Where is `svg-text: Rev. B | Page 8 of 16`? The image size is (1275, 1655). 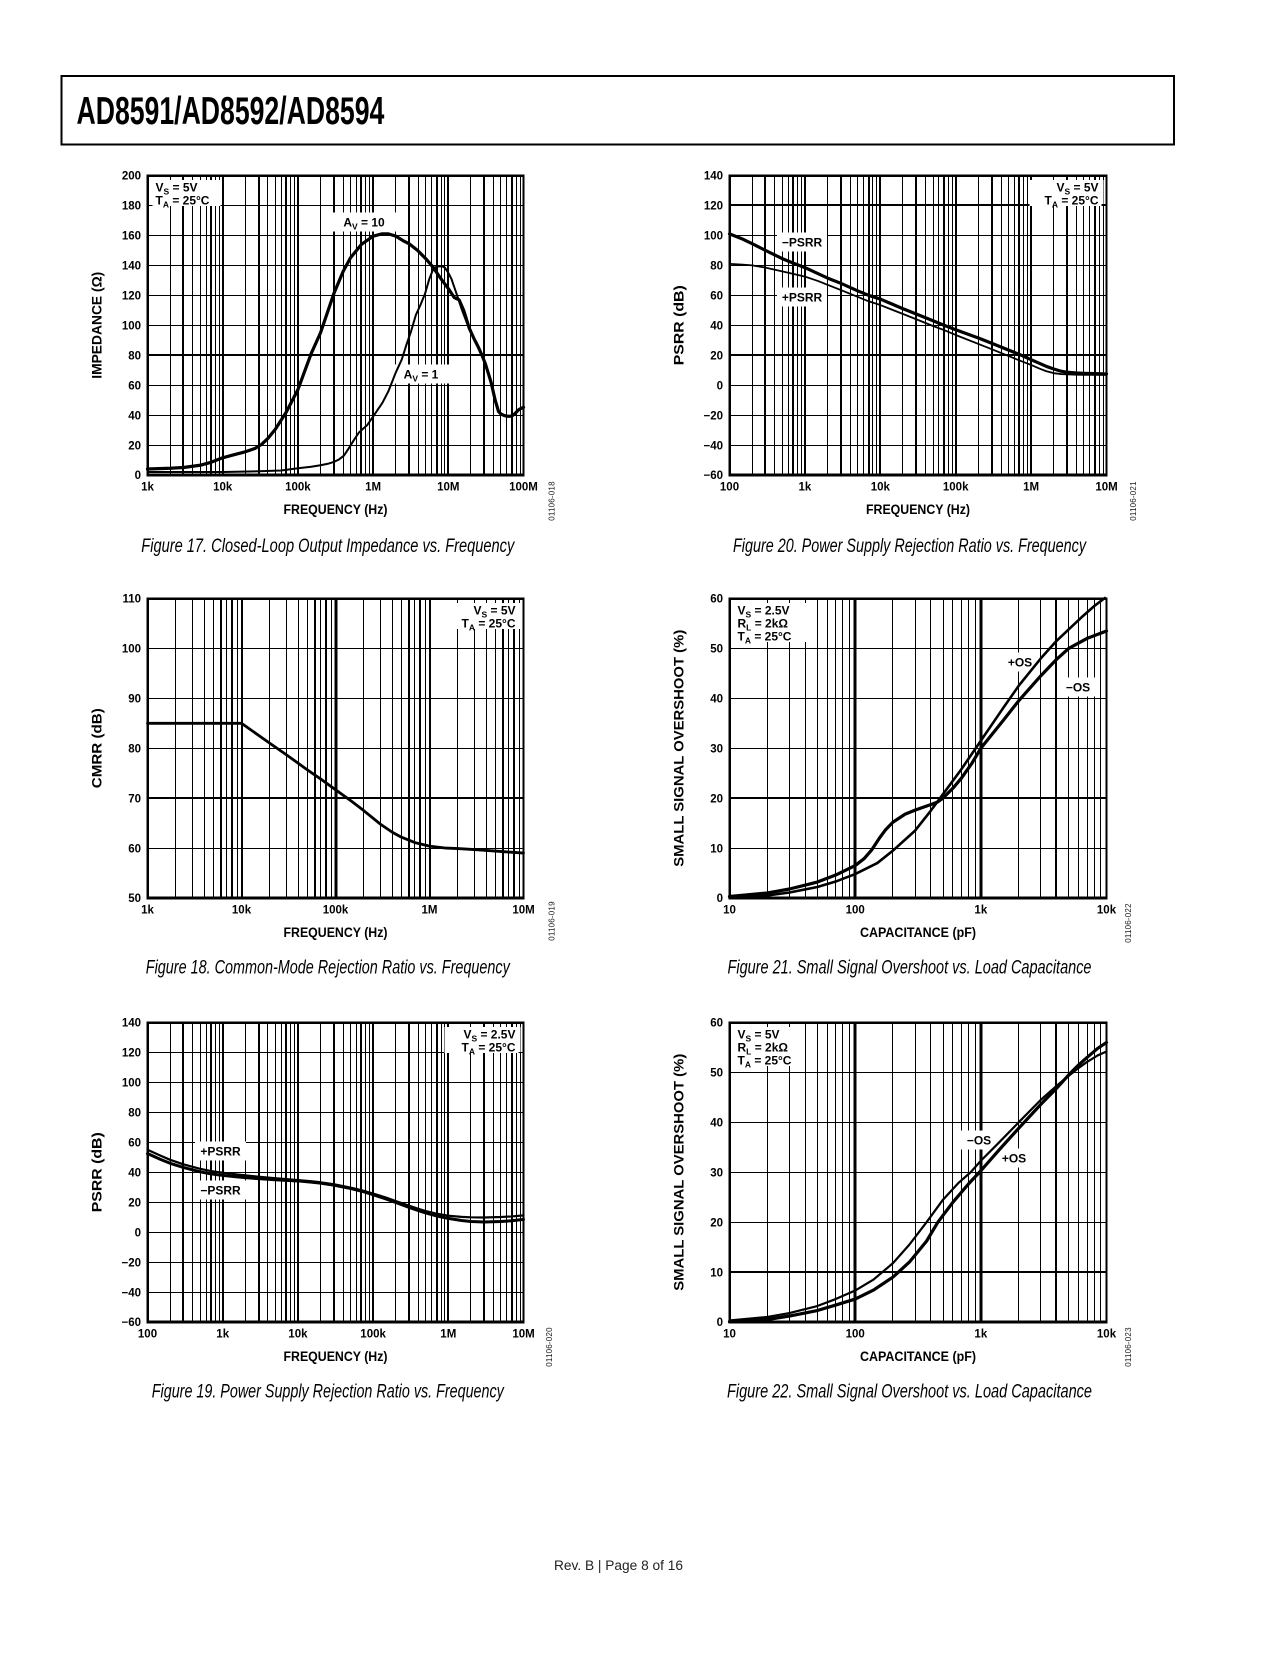
svg-text: Rev. B | Page 8 of 16 is located at coordinates (618, 1565).